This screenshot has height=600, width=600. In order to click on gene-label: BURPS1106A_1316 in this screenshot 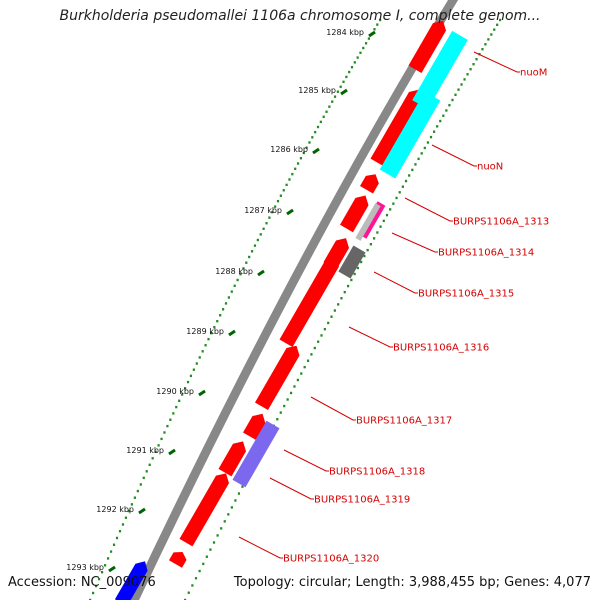, I will do `click(441, 348)`.